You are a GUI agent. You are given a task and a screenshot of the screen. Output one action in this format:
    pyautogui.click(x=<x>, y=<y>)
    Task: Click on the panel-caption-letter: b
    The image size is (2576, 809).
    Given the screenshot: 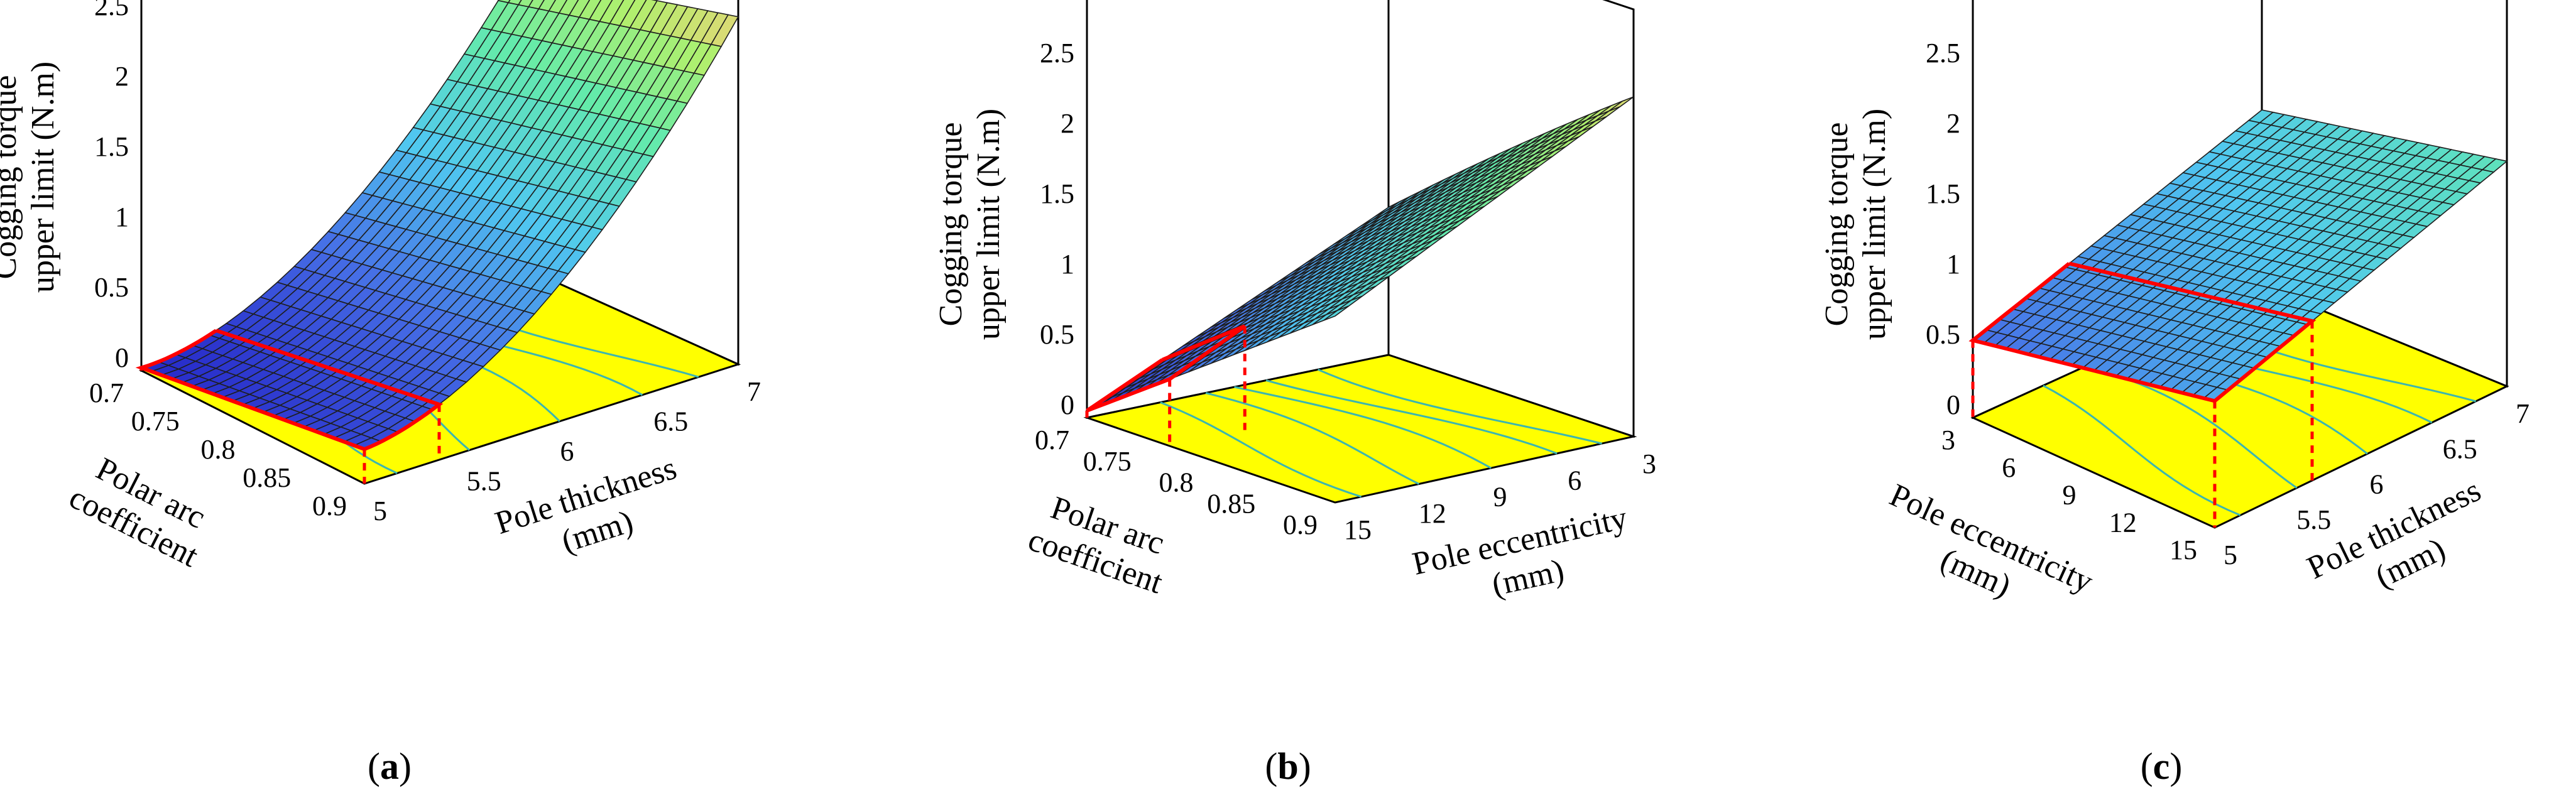 What is the action you would take?
    pyautogui.click(x=1288, y=766)
    